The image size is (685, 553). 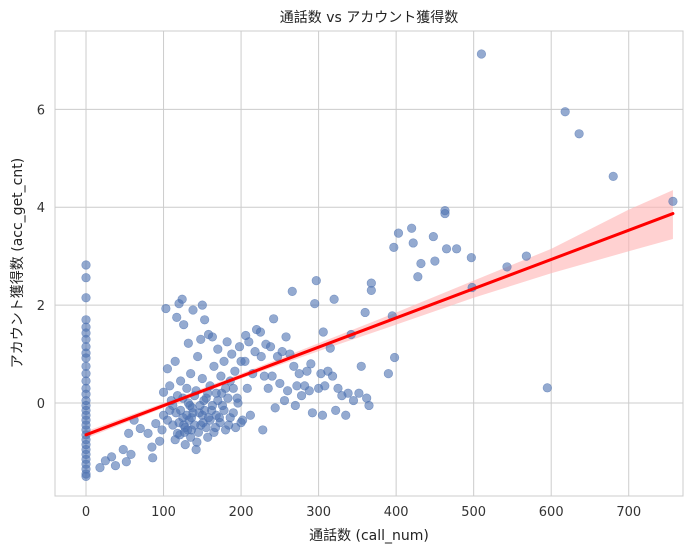 What do you see at coordinates (163, 512) in the screenshot?
I see `x-tick-label: 100` at bounding box center [163, 512].